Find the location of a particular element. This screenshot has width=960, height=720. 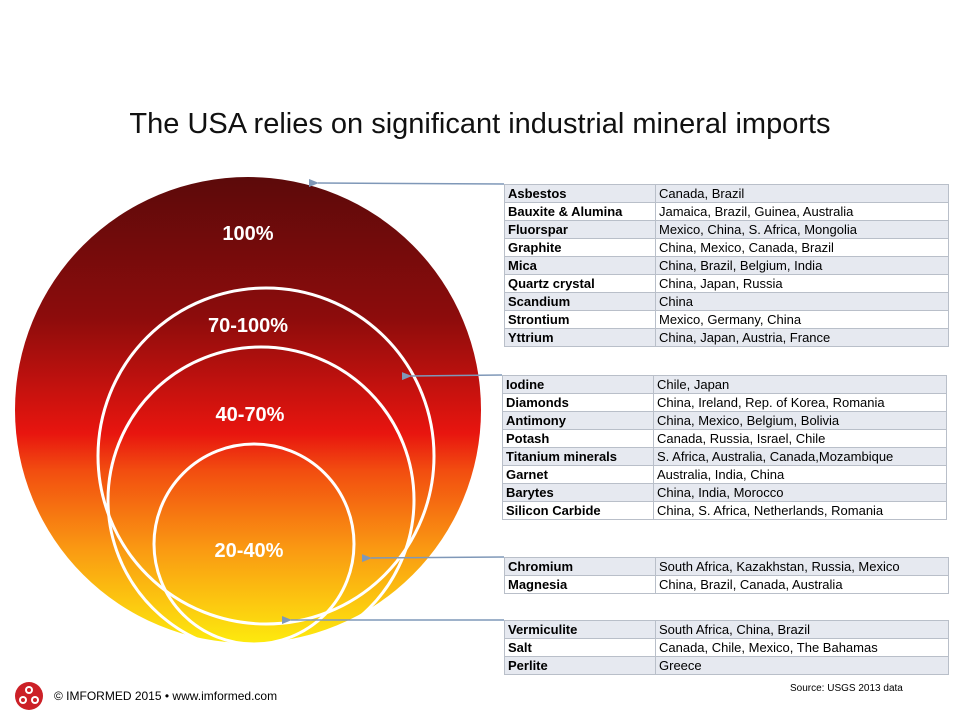

source-countries: China, Brazil, Canada, Australia is located at coordinates (802, 584).